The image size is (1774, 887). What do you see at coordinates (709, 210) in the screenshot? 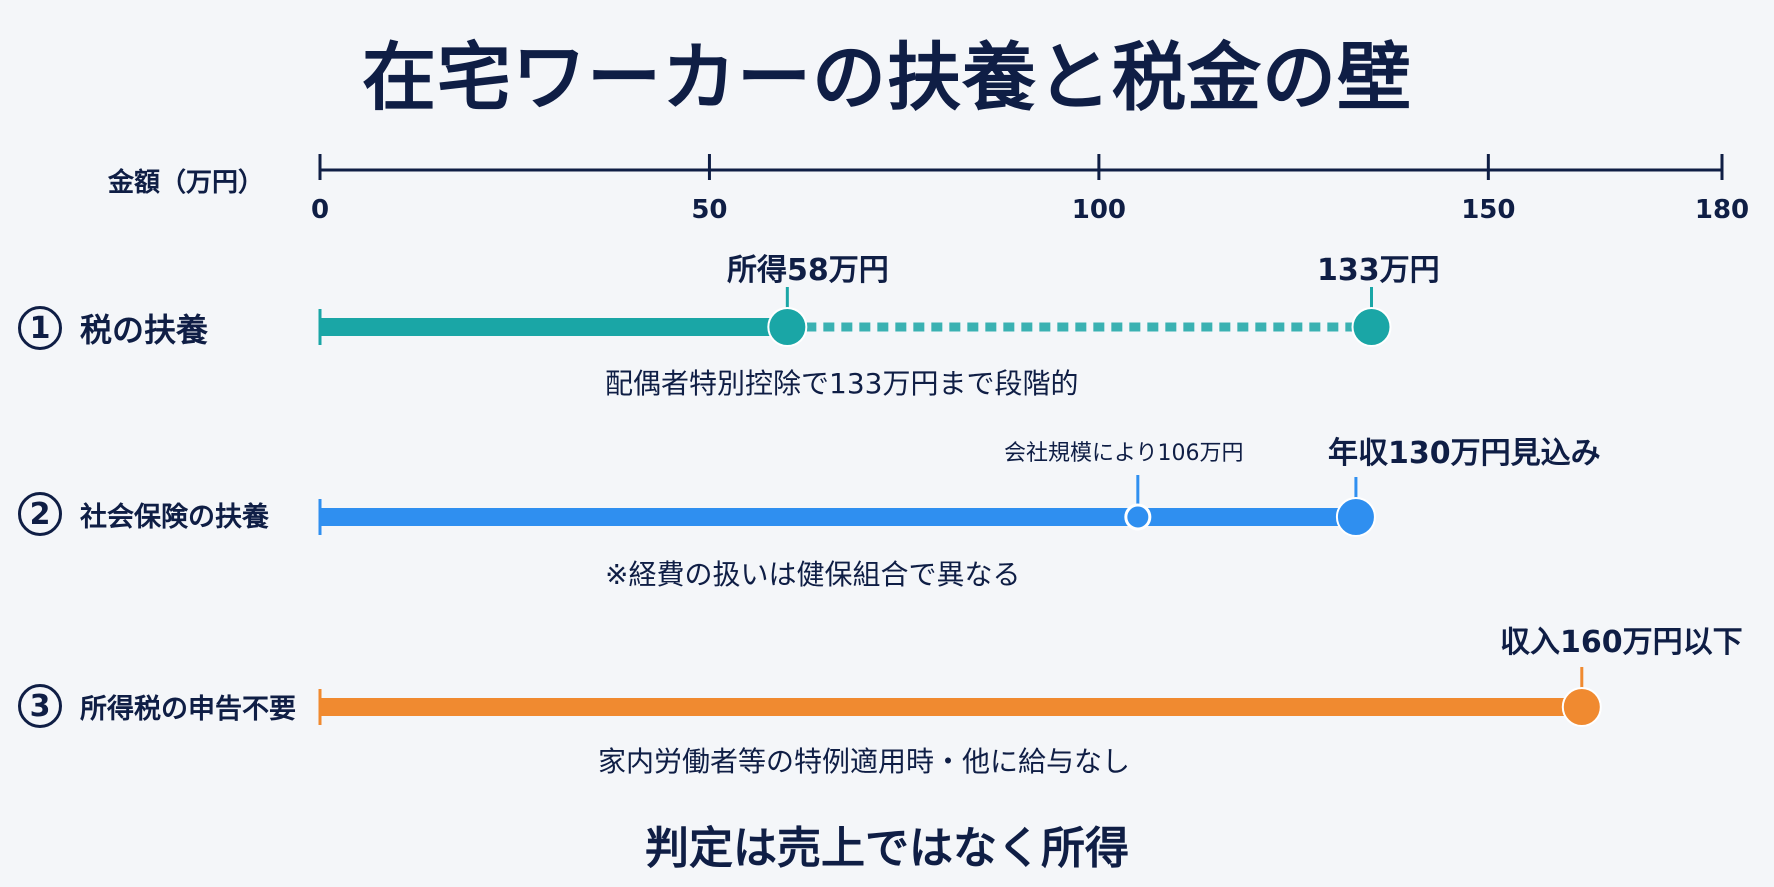
I see `axis-tick-label: 50` at bounding box center [709, 210].